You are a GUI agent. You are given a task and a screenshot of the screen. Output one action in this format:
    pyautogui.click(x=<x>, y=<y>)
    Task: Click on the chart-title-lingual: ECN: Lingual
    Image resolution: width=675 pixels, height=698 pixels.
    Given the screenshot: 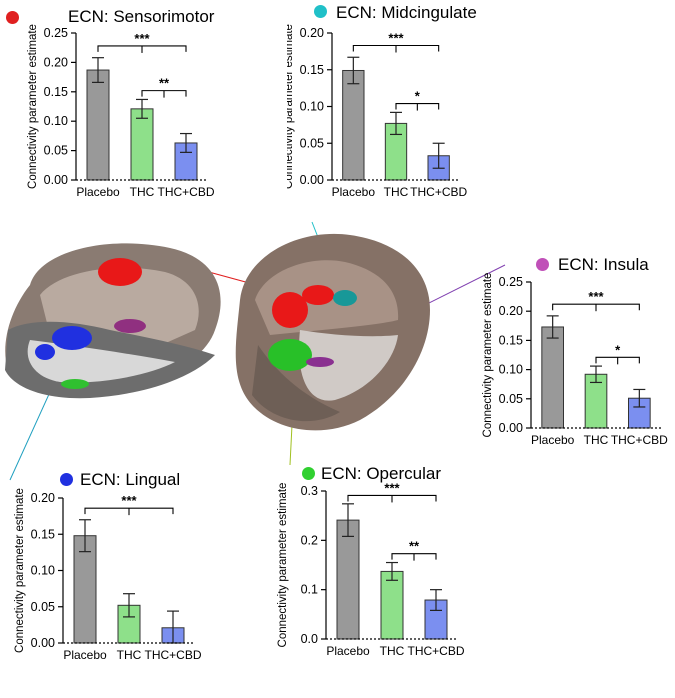 What is the action you would take?
    pyautogui.click(x=130, y=479)
    